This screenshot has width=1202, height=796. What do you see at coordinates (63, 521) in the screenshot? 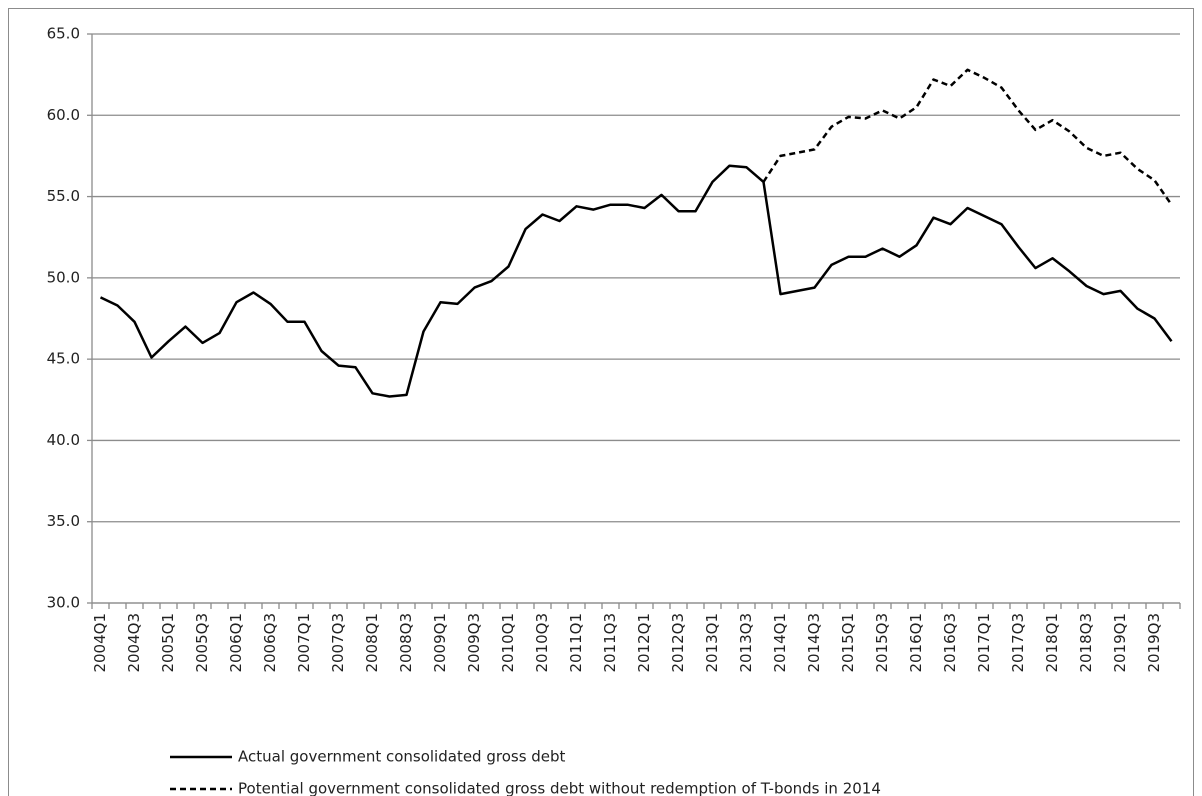
I see `y-tick-label: 35.0` at bounding box center [63, 521].